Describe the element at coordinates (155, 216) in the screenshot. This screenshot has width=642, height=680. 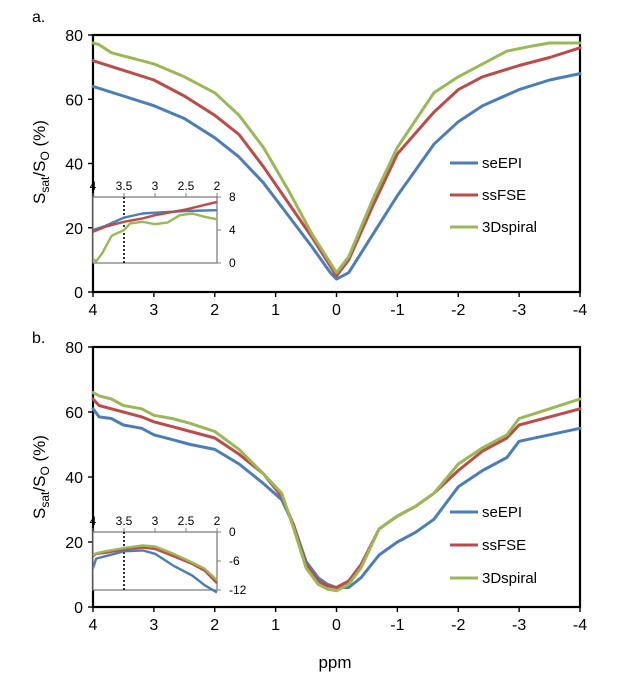
I see `inset-series-line-ssFSE` at that location.